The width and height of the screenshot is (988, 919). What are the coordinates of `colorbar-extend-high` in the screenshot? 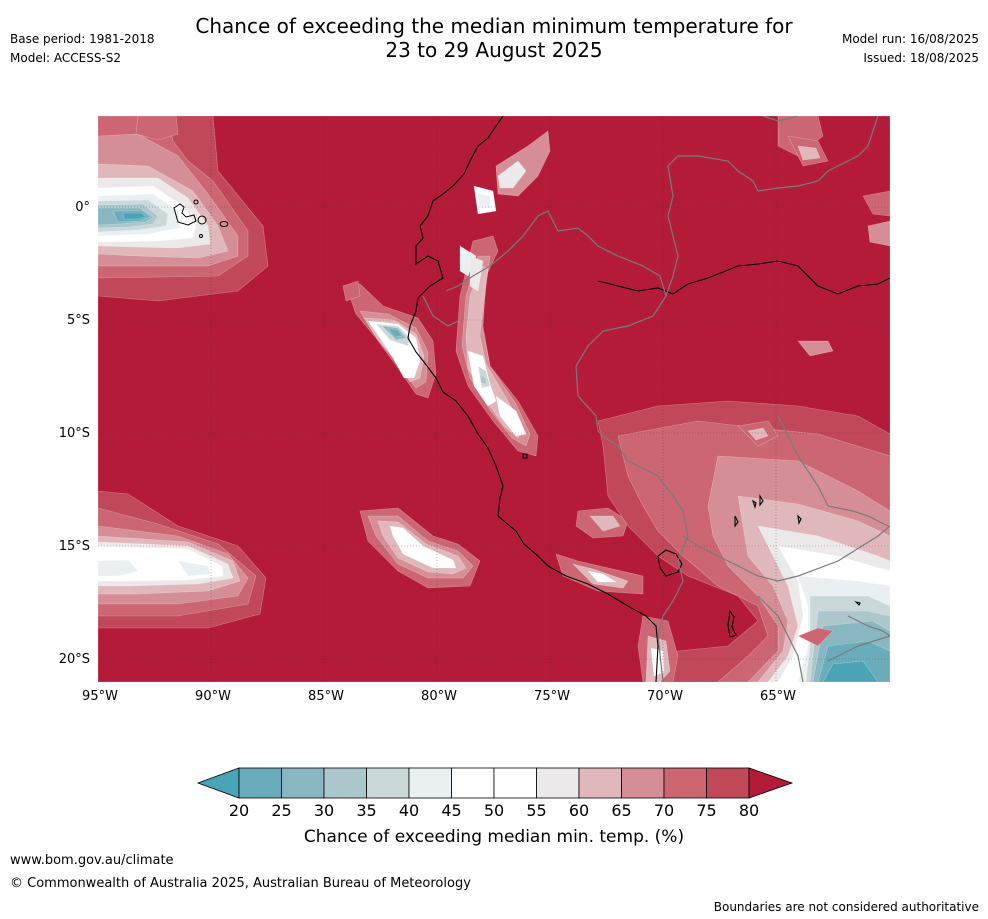 It's located at (771, 783).